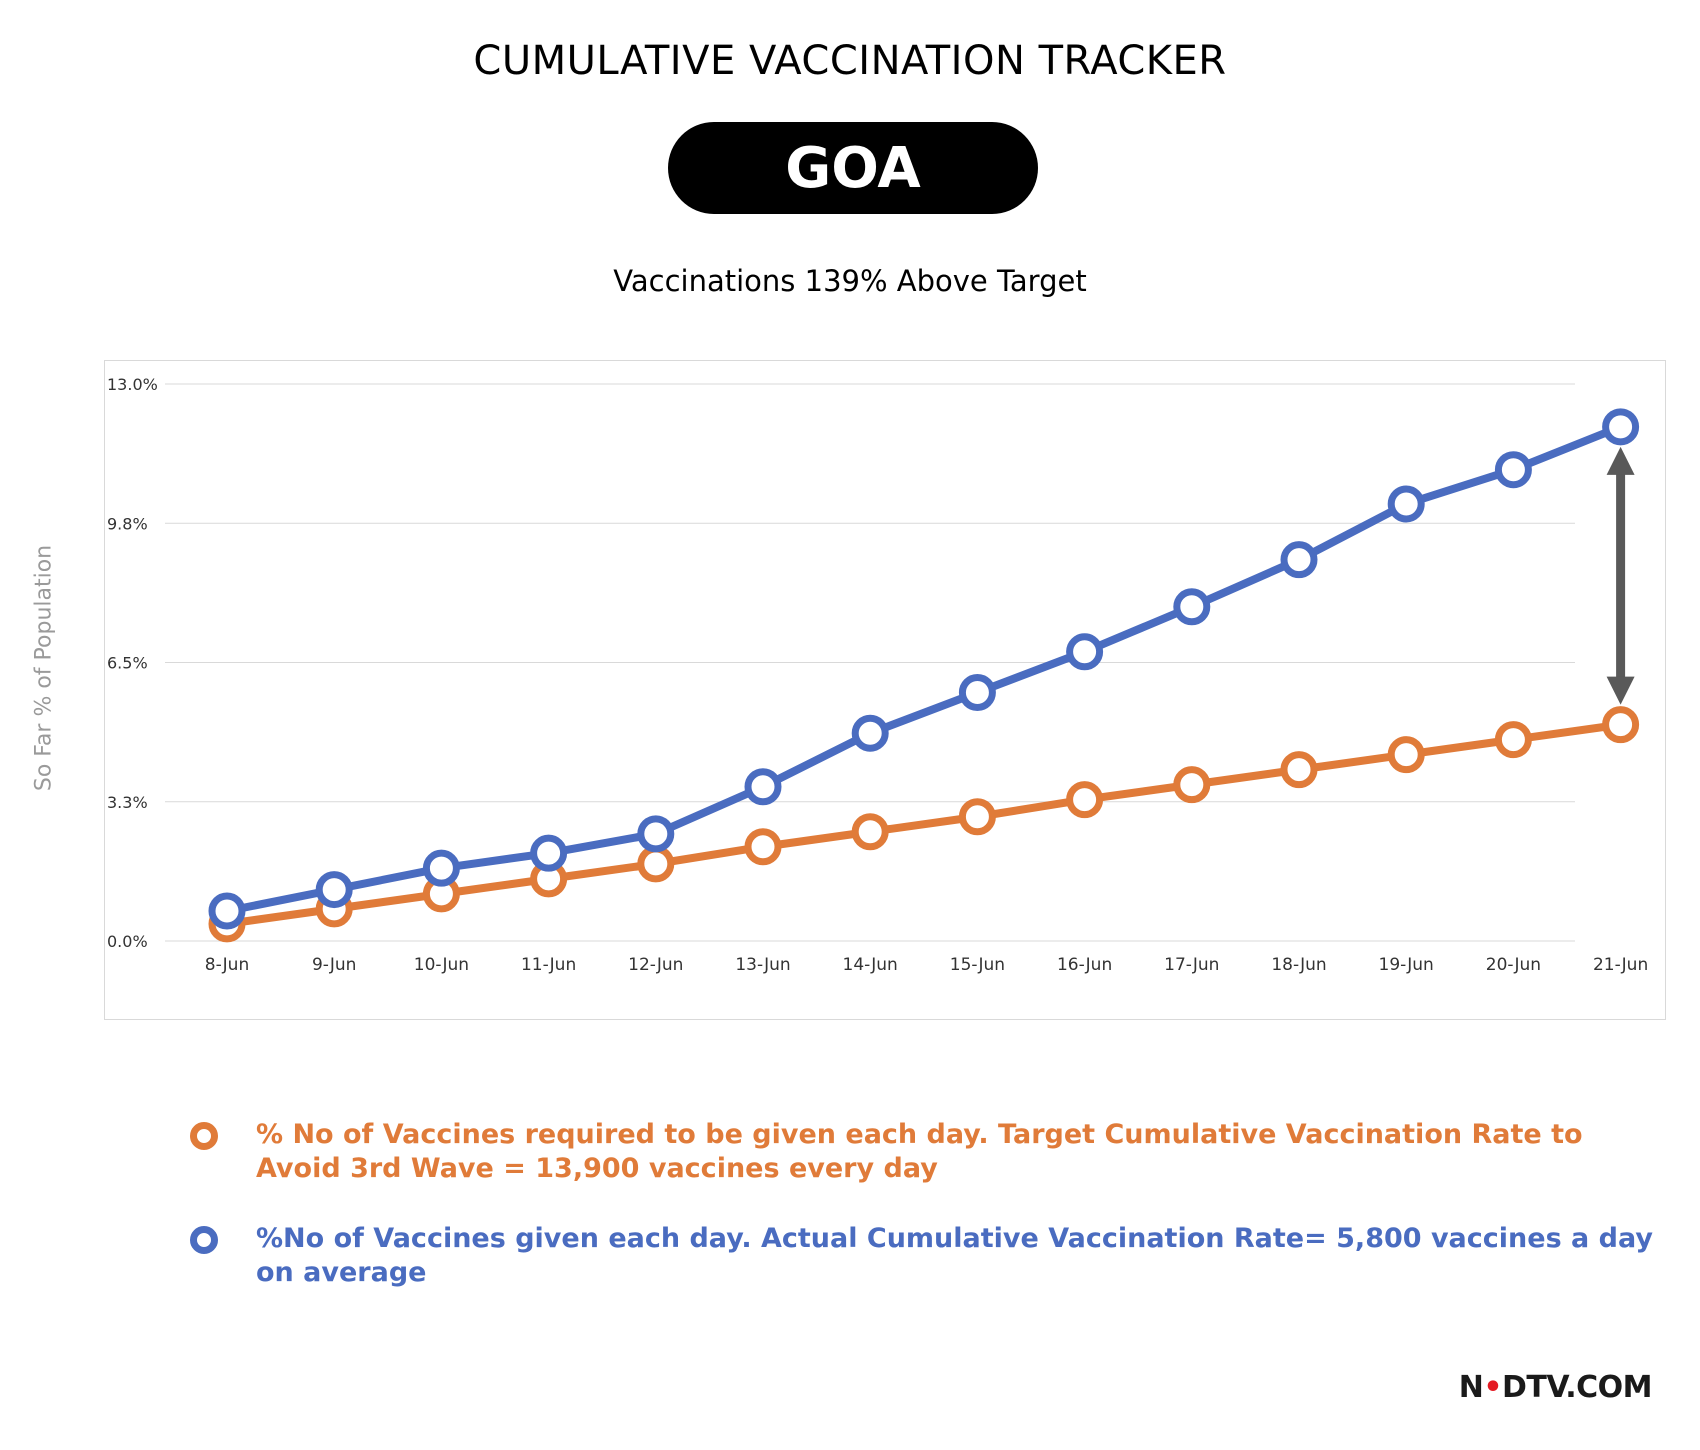  Describe the element at coordinates (655, 965) in the screenshot. I see `x-tick-label: 12-Jun` at that location.